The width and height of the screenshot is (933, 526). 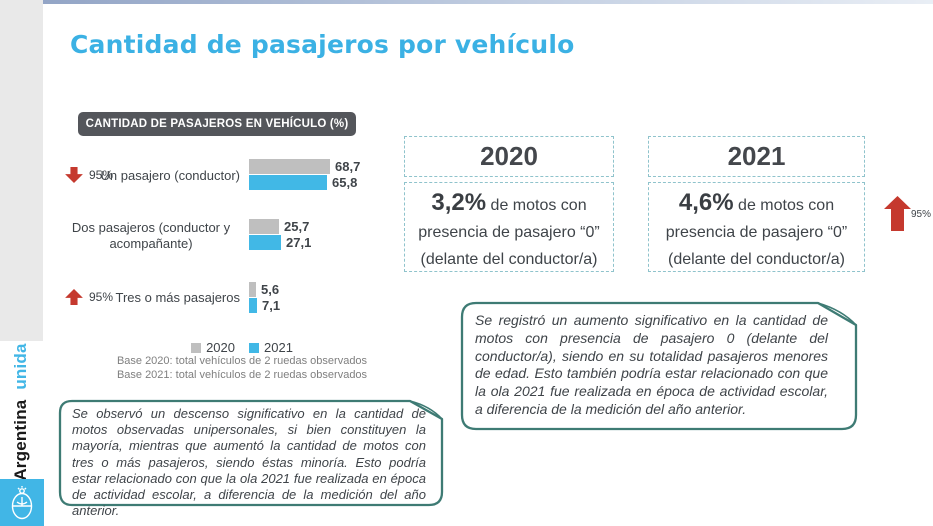 I want to click on legend-swatch-2021, so click(x=254, y=347).